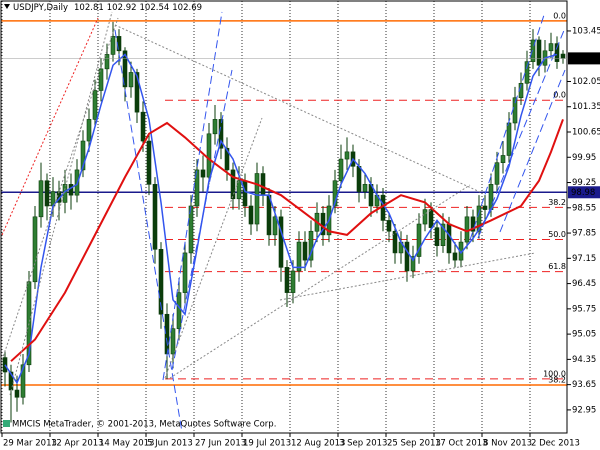 The width and height of the screenshot is (600, 450). What do you see at coordinates (77, 444) in the screenshot?
I see `x-tick-label: 12 Apr 2013` at bounding box center [77, 444].